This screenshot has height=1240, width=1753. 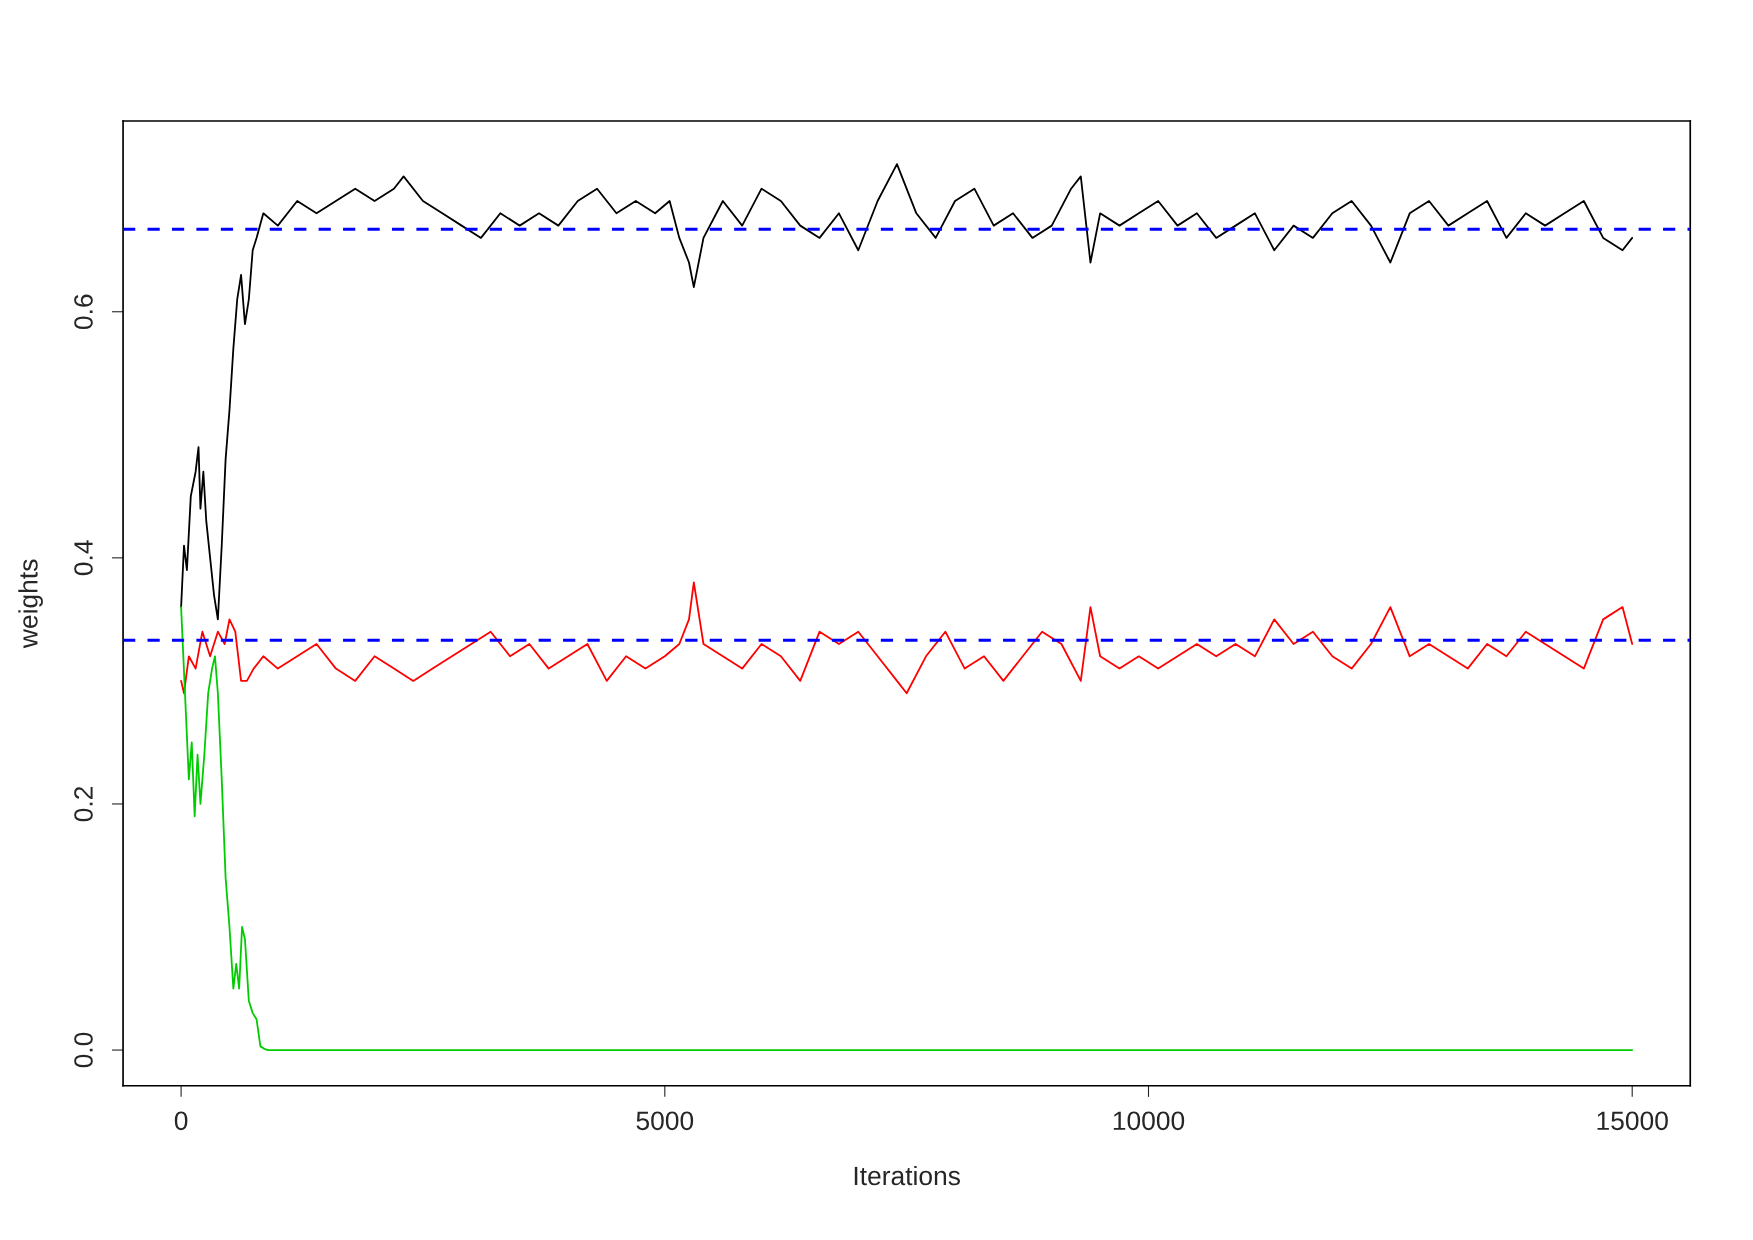 I want to click on x-tick-label: 0, so click(x=181, y=1121).